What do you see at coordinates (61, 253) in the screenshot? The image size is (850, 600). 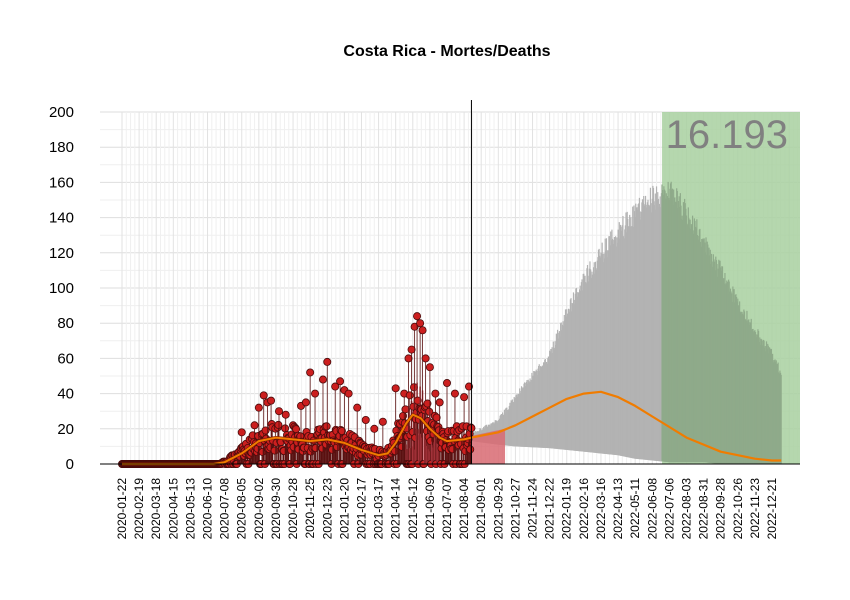 I see `y-tick-label: 120` at bounding box center [61, 253].